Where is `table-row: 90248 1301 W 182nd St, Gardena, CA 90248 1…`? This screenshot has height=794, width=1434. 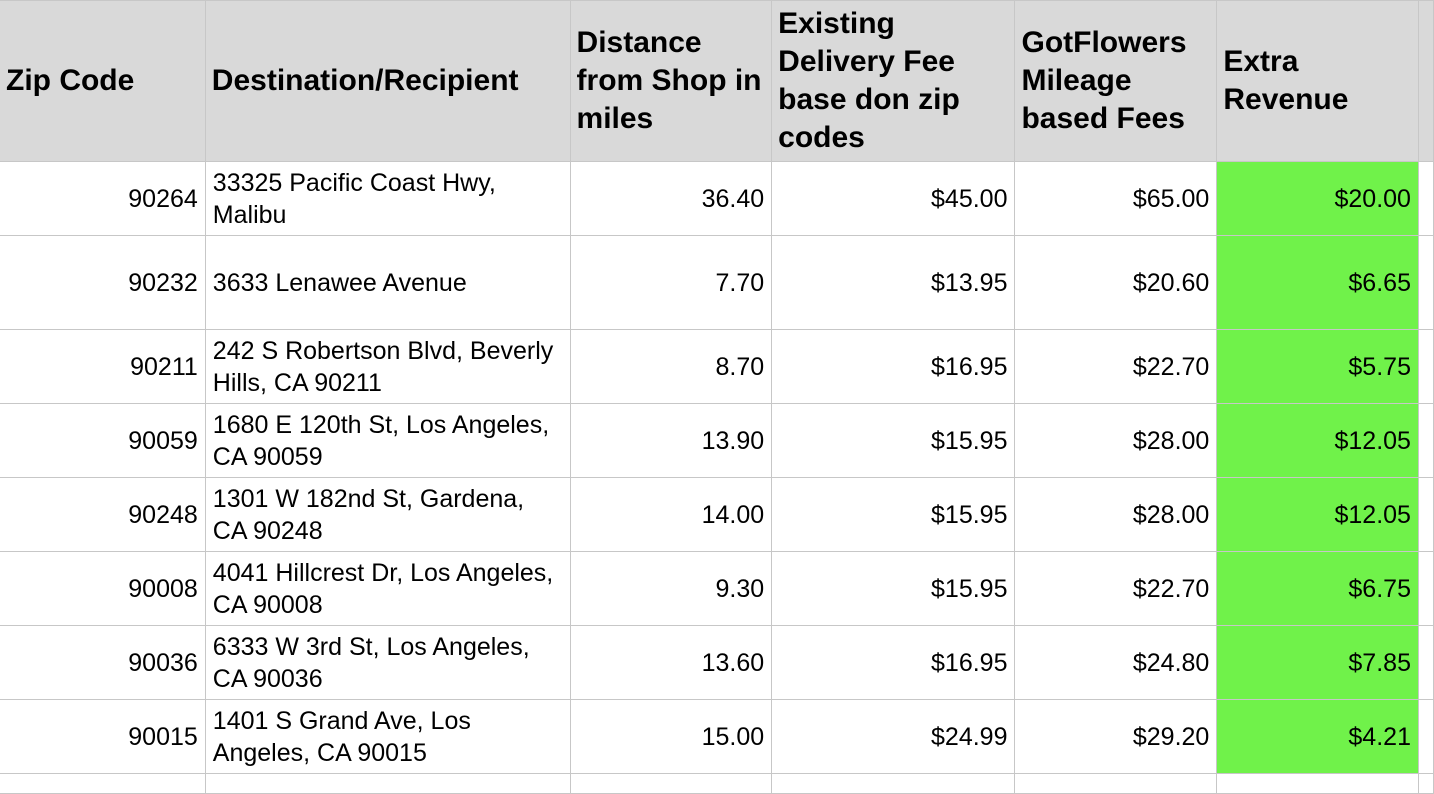 table-row: 90248 1301 W 182nd St, Gardena, CA 90248 1… is located at coordinates (717, 514).